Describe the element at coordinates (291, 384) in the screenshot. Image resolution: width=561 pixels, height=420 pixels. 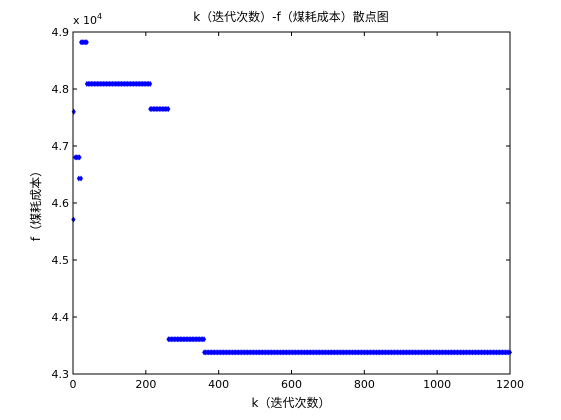
I see `x-tick-label: 600` at that location.